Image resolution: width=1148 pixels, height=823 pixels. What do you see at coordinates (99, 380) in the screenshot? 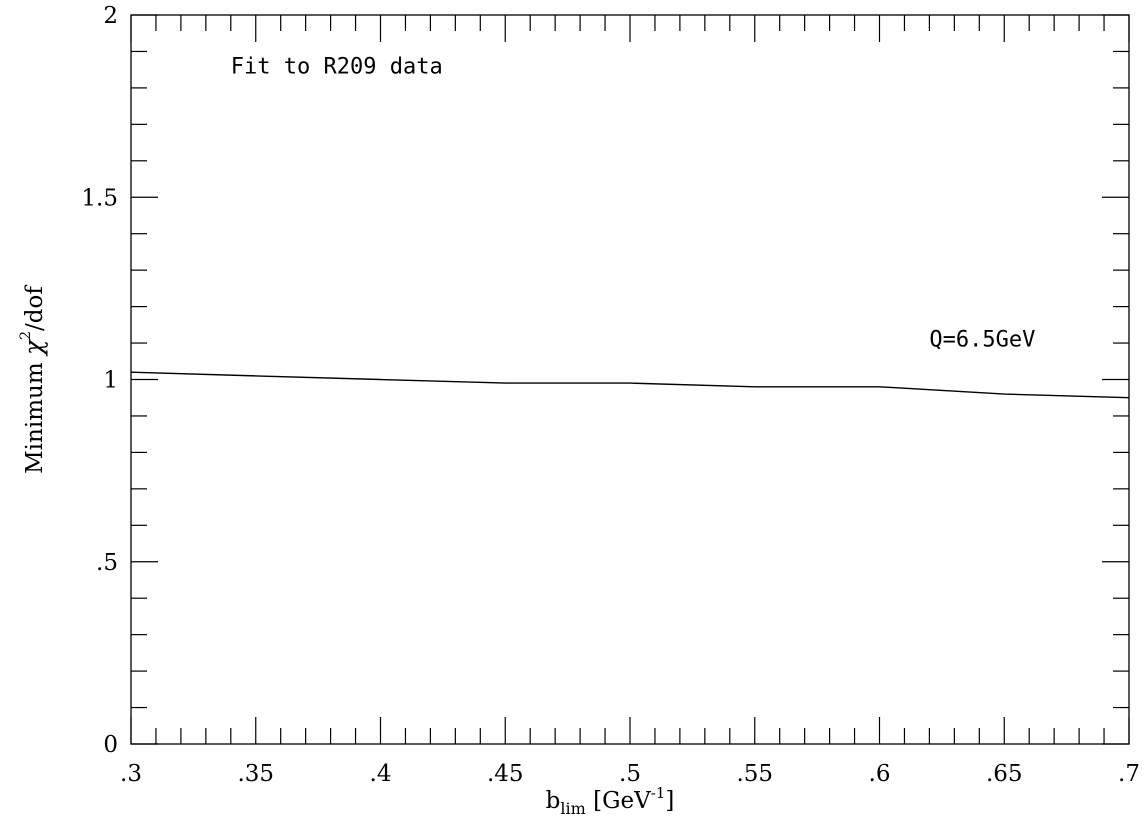
I see `y-tick-labels: 0 .5 1 1.5 2` at bounding box center [99, 380].